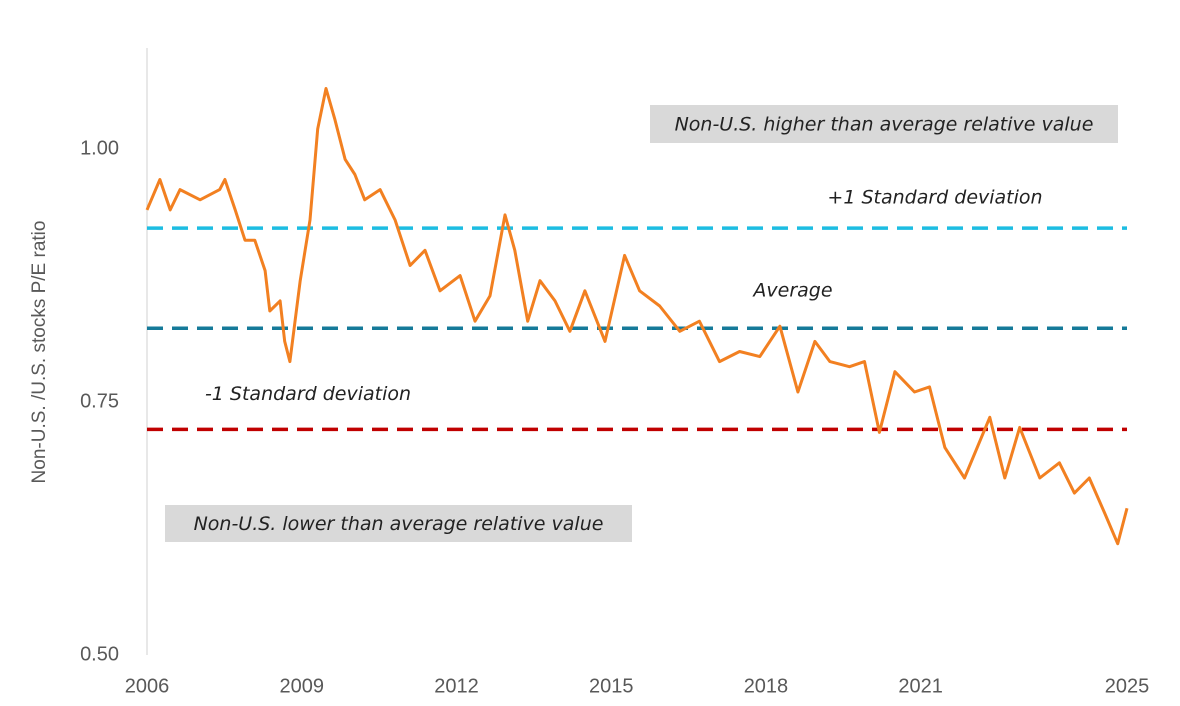  What do you see at coordinates (1127, 686) in the screenshot?
I see `x-tick-label: 2025` at bounding box center [1127, 686].